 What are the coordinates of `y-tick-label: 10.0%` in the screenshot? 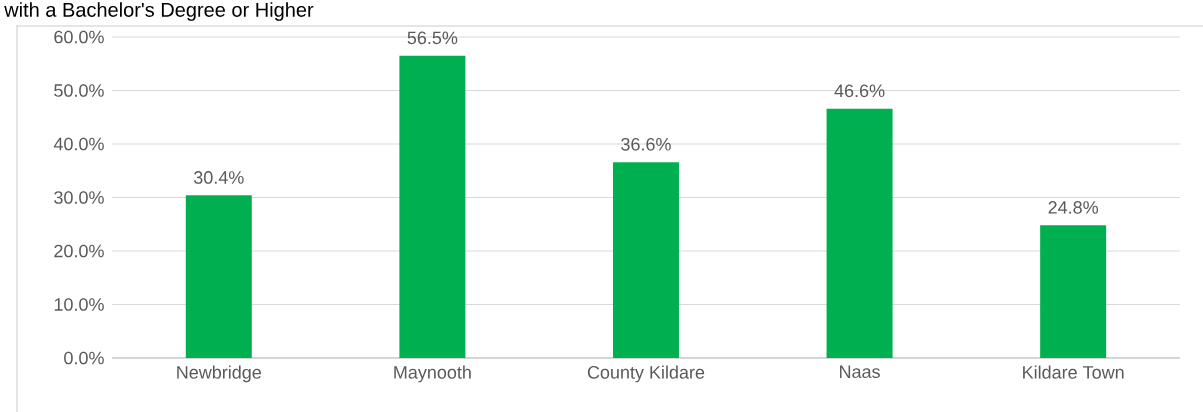 It's located at (79, 304).